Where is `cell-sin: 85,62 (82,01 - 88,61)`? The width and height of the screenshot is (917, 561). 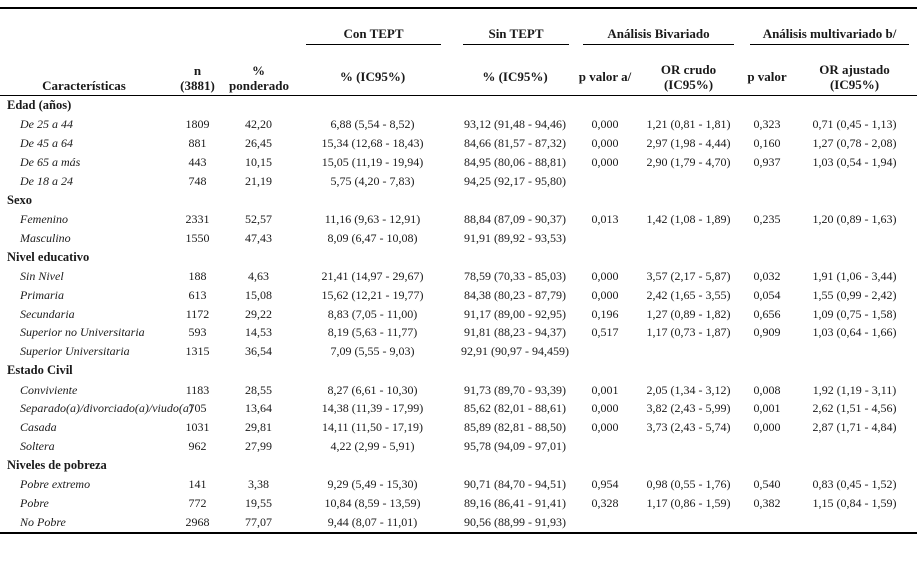 cell-sin: 85,62 (82,01 - 88,61) is located at coordinates (515, 408).